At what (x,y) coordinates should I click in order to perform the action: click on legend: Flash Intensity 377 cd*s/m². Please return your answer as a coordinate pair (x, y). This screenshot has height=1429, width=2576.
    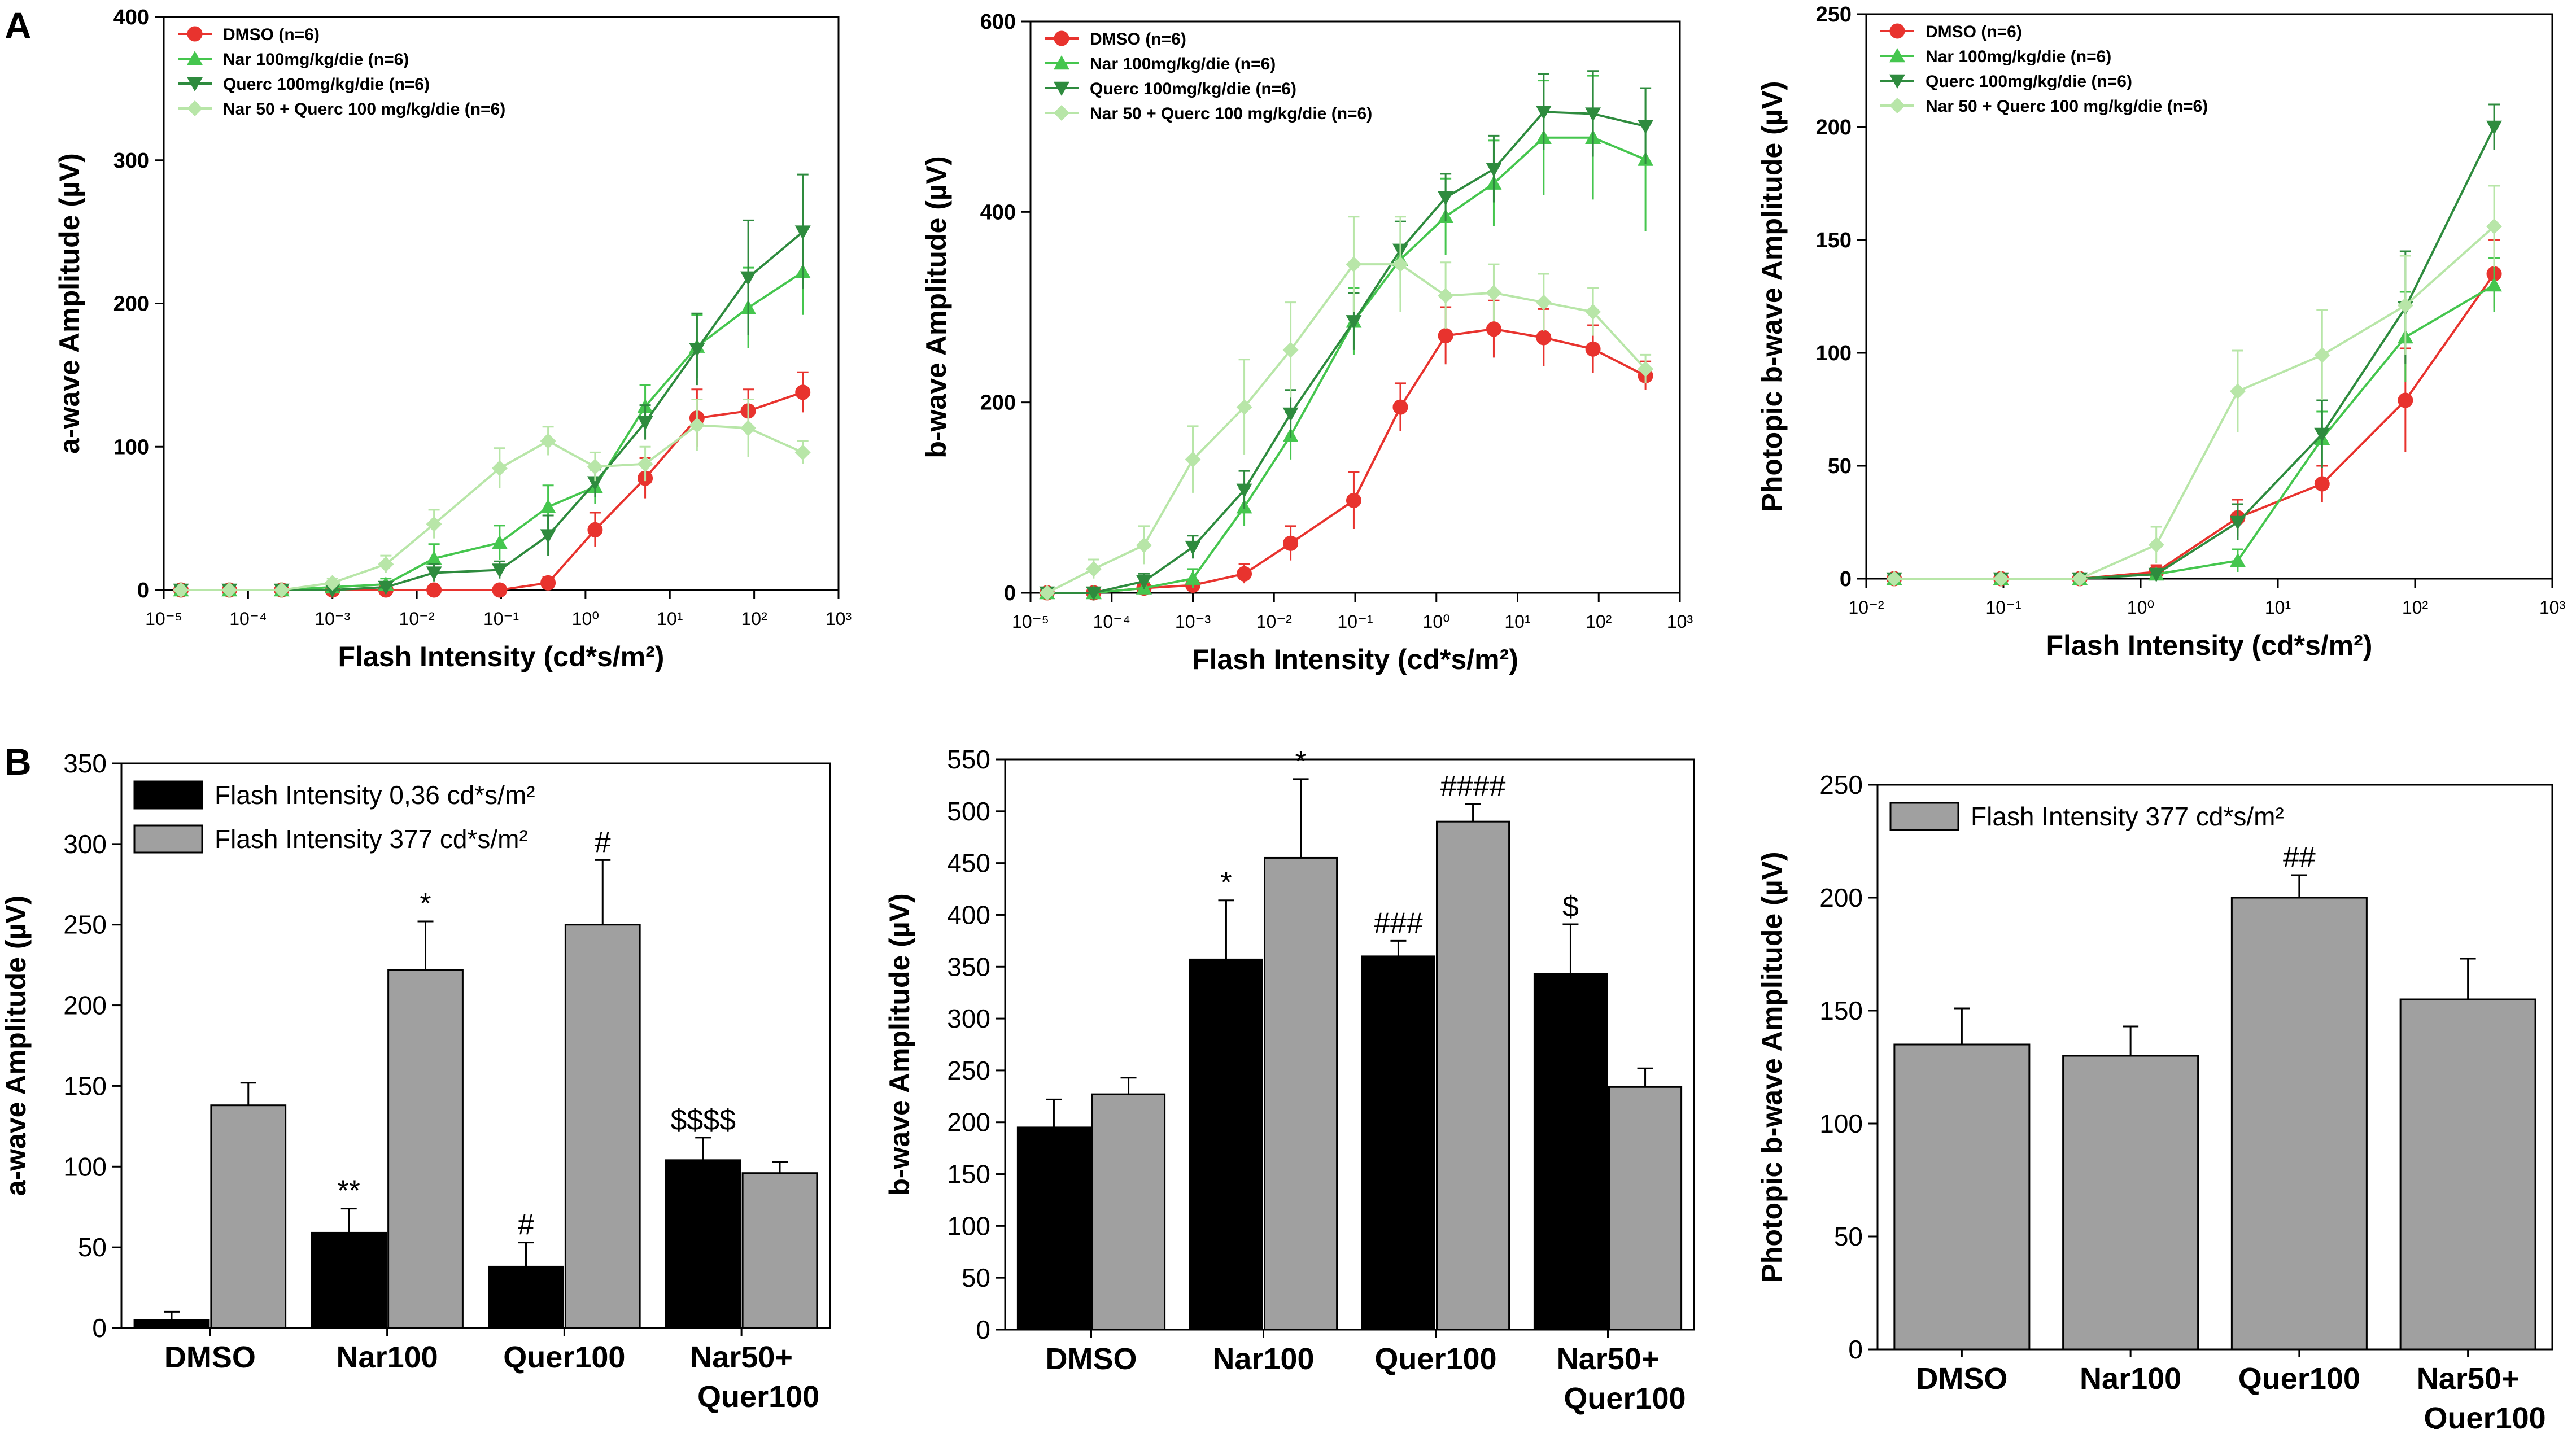
    Looking at the image, I should click on (2087, 816).